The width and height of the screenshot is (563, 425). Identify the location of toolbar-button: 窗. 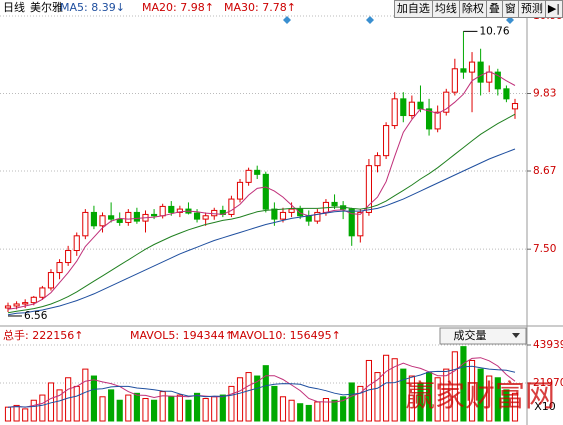
(510, 9).